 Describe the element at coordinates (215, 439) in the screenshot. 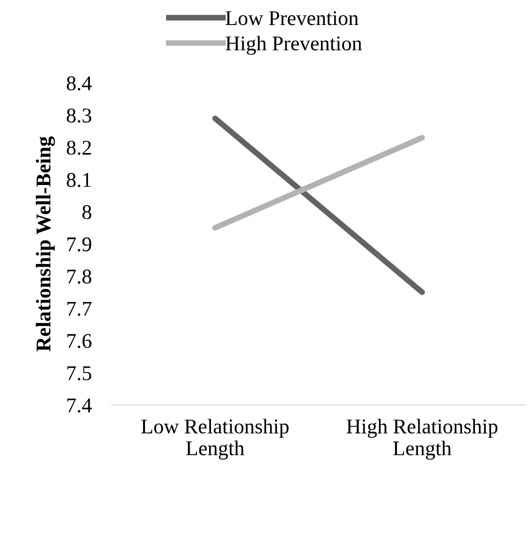

I see `x-tick-label: Low Relationship Length` at that location.